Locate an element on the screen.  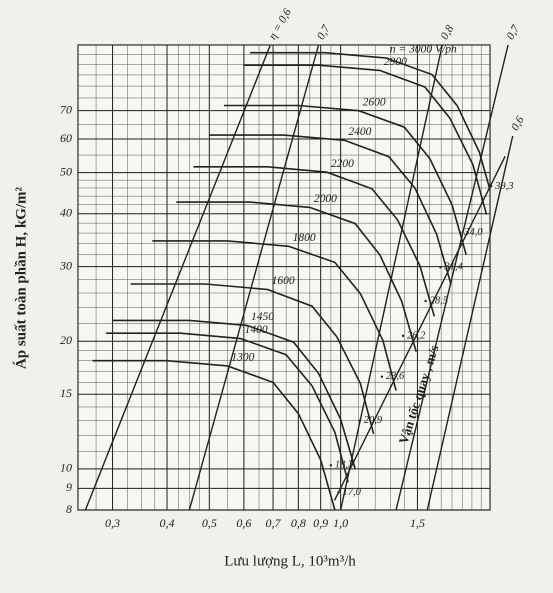
y-tick-label: 10 is located at coordinates (66, 468).